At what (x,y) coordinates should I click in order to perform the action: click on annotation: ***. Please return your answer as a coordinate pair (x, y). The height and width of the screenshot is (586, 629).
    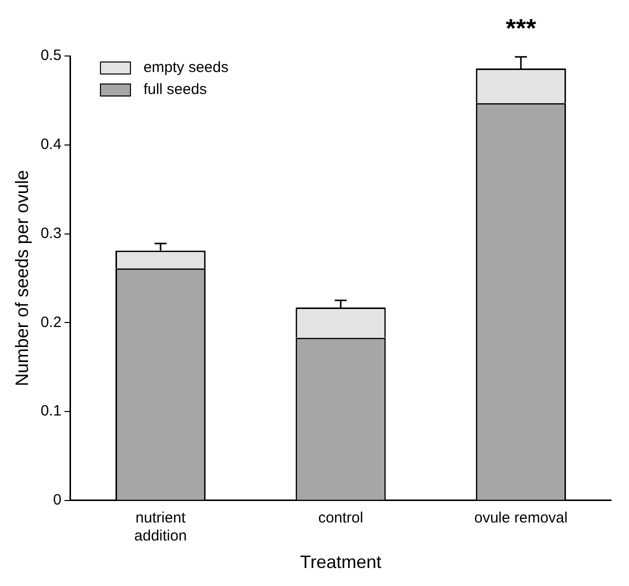
    Looking at the image, I should click on (521, 28).